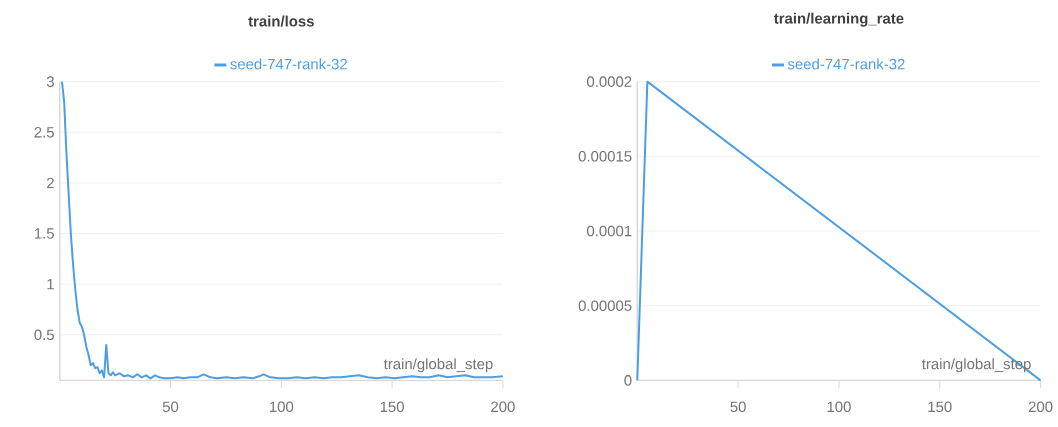  Describe the element at coordinates (605, 305) in the screenshot. I see `y-tick-label: 0.00005` at that location.